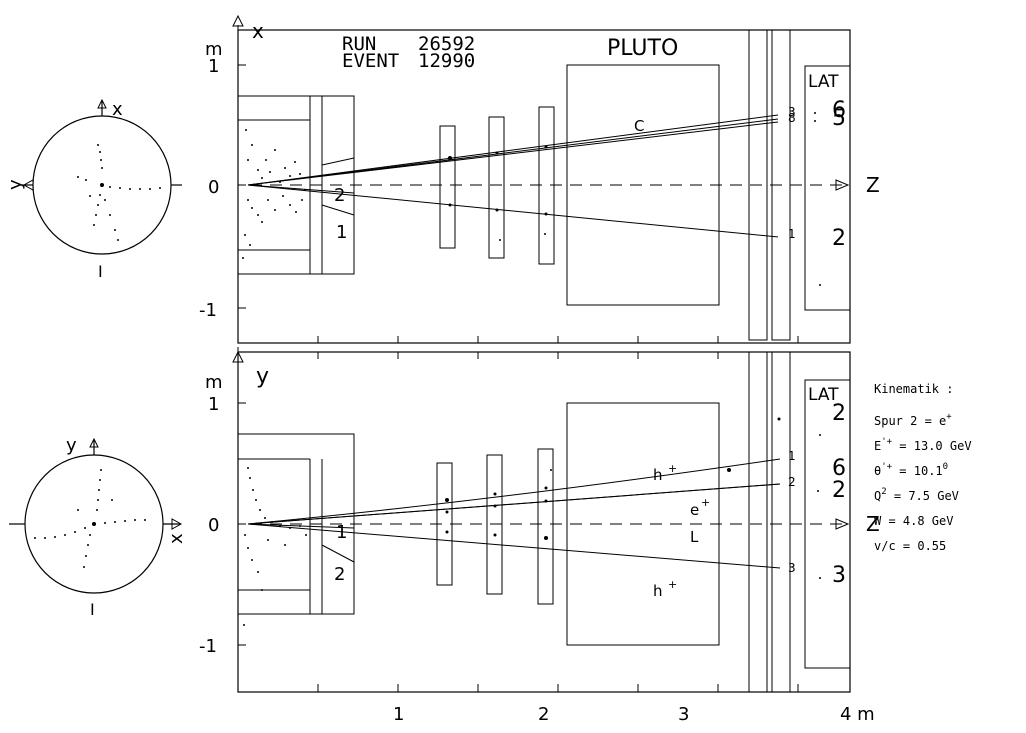 The image size is (1026, 733). I want to click on side-track-1-inner: 1, so click(341, 532).